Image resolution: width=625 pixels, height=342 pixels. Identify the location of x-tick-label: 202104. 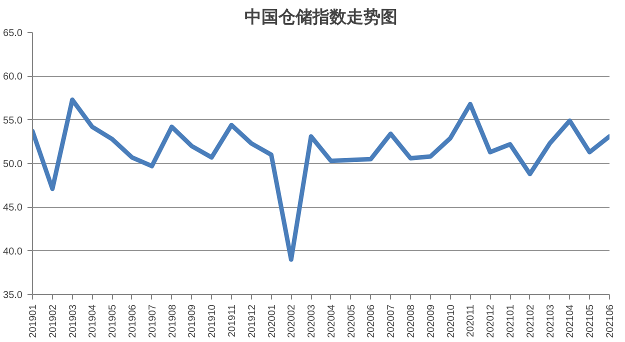
(570, 321).